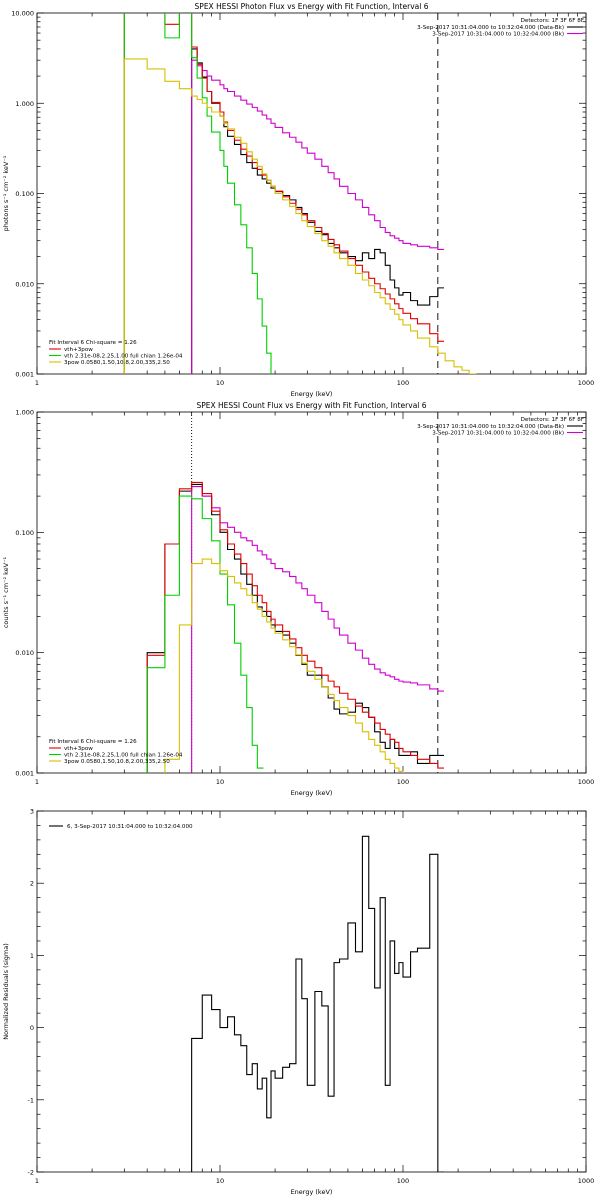  Describe the element at coordinates (32, 1028) in the screenshot. I see `y-tick-label: 0` at that location.